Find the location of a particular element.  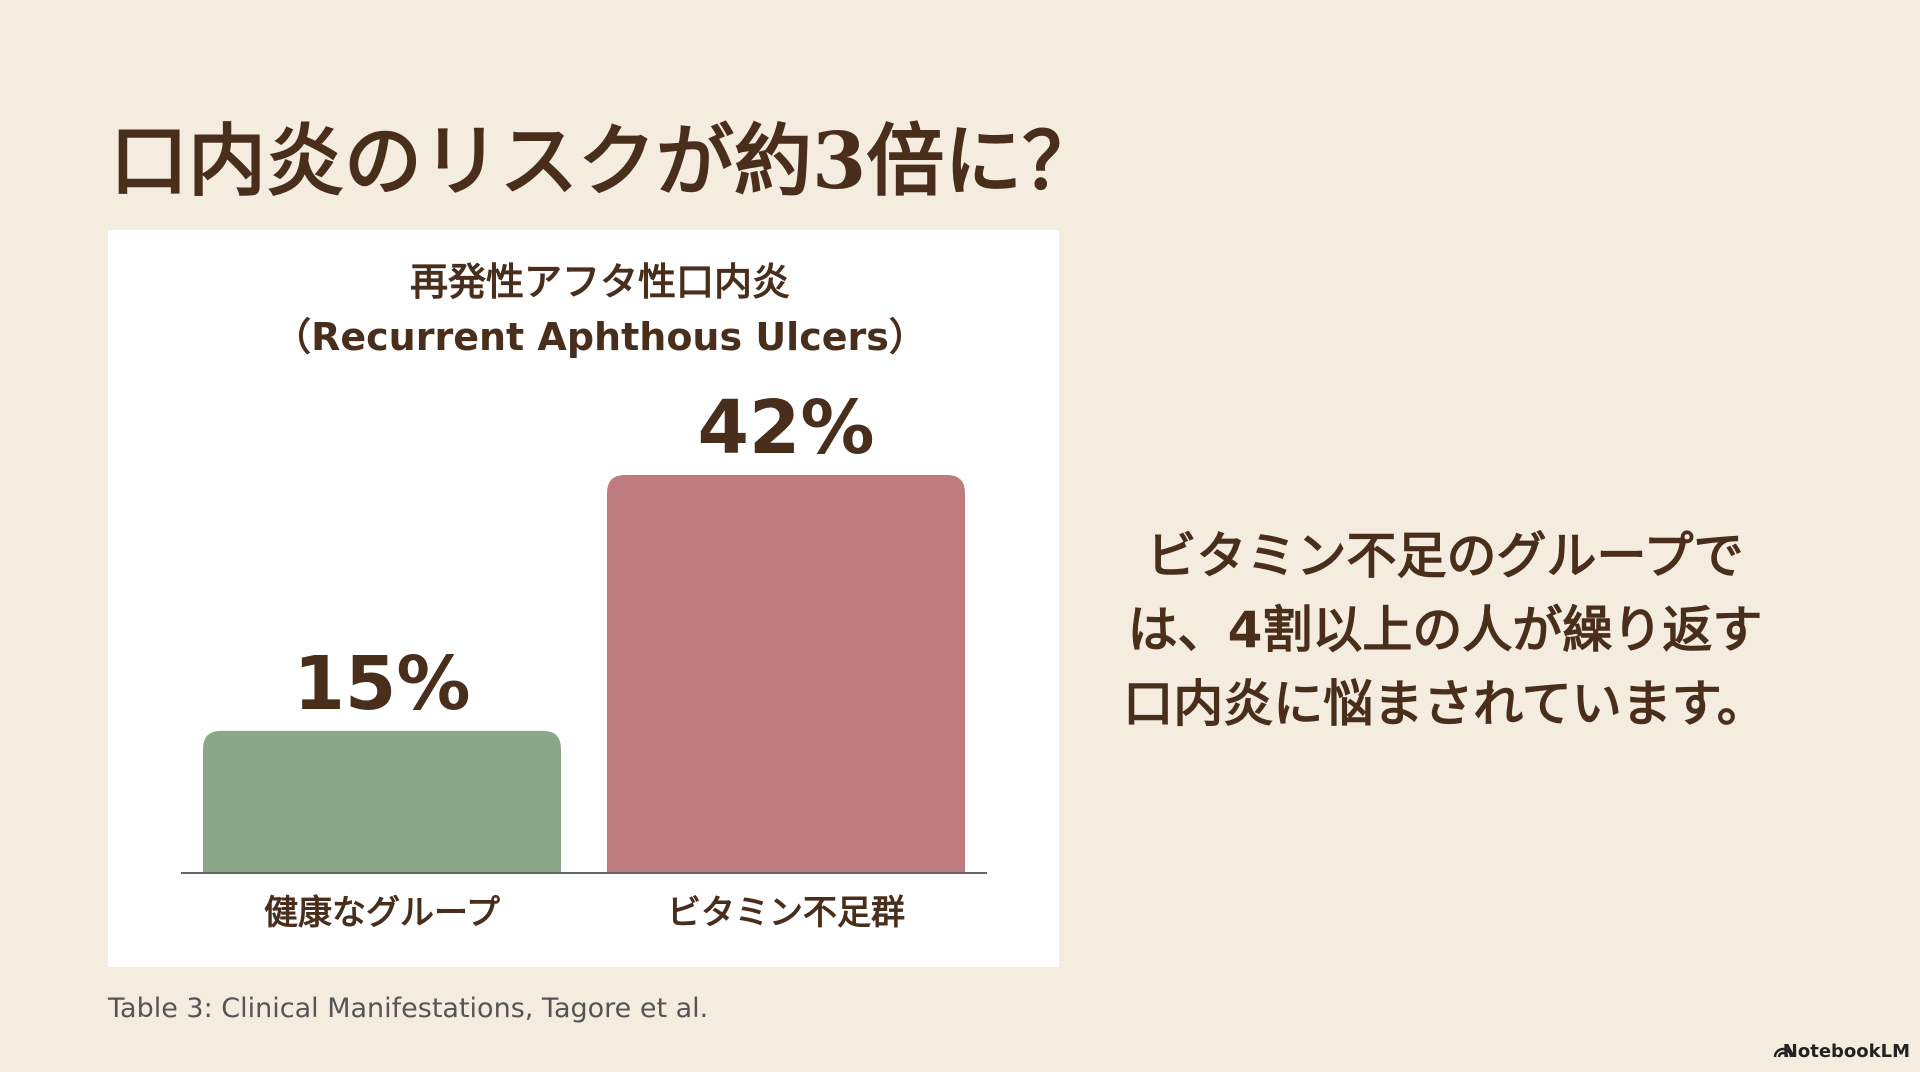

body-line: は、4割以上の人が繰り返す is located at coordinates (1445, 630).